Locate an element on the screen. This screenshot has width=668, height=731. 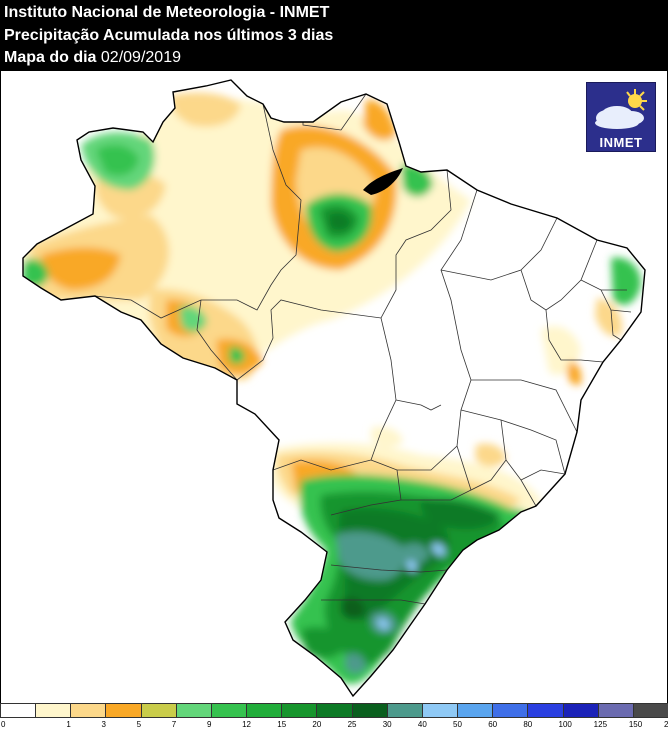
legend-tick-label: 1 is located at coordinates (68, 724).